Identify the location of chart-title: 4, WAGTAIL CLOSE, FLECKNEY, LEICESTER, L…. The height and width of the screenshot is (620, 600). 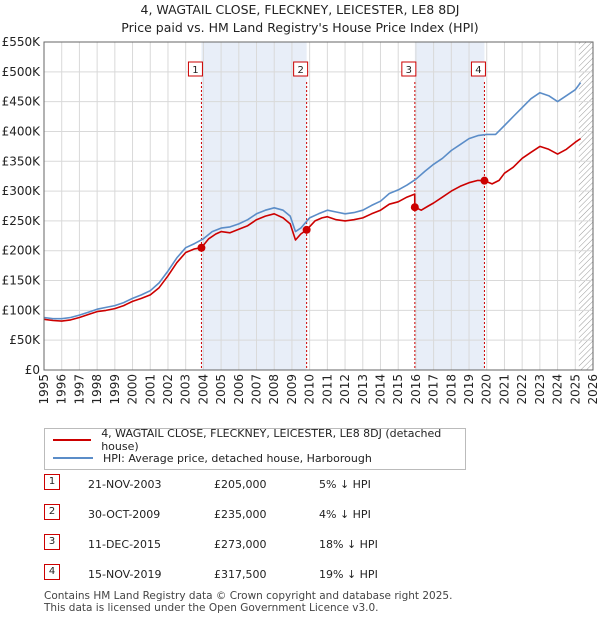
(300, 9).